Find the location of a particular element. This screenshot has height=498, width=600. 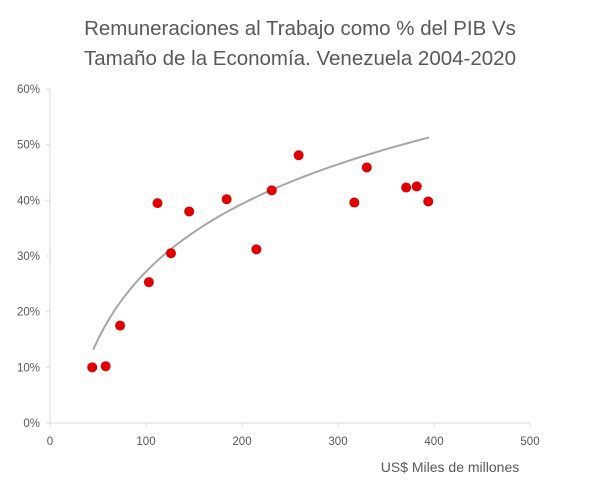

x-tick-label: 500 is located at coordinates (529, 442).